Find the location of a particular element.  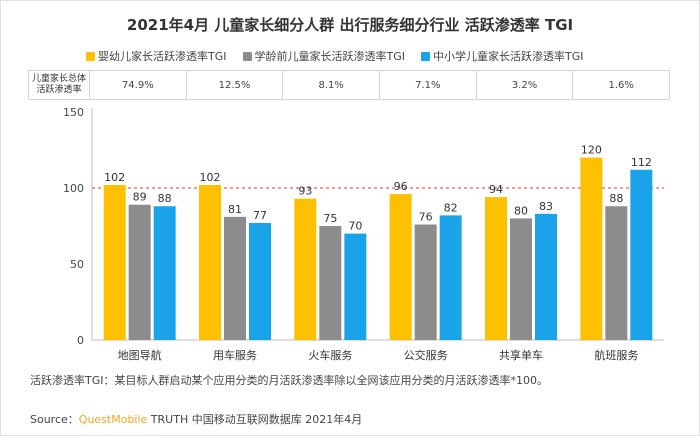

overall-penetration-cell: 8.1% is located at coordinates (332, 85).